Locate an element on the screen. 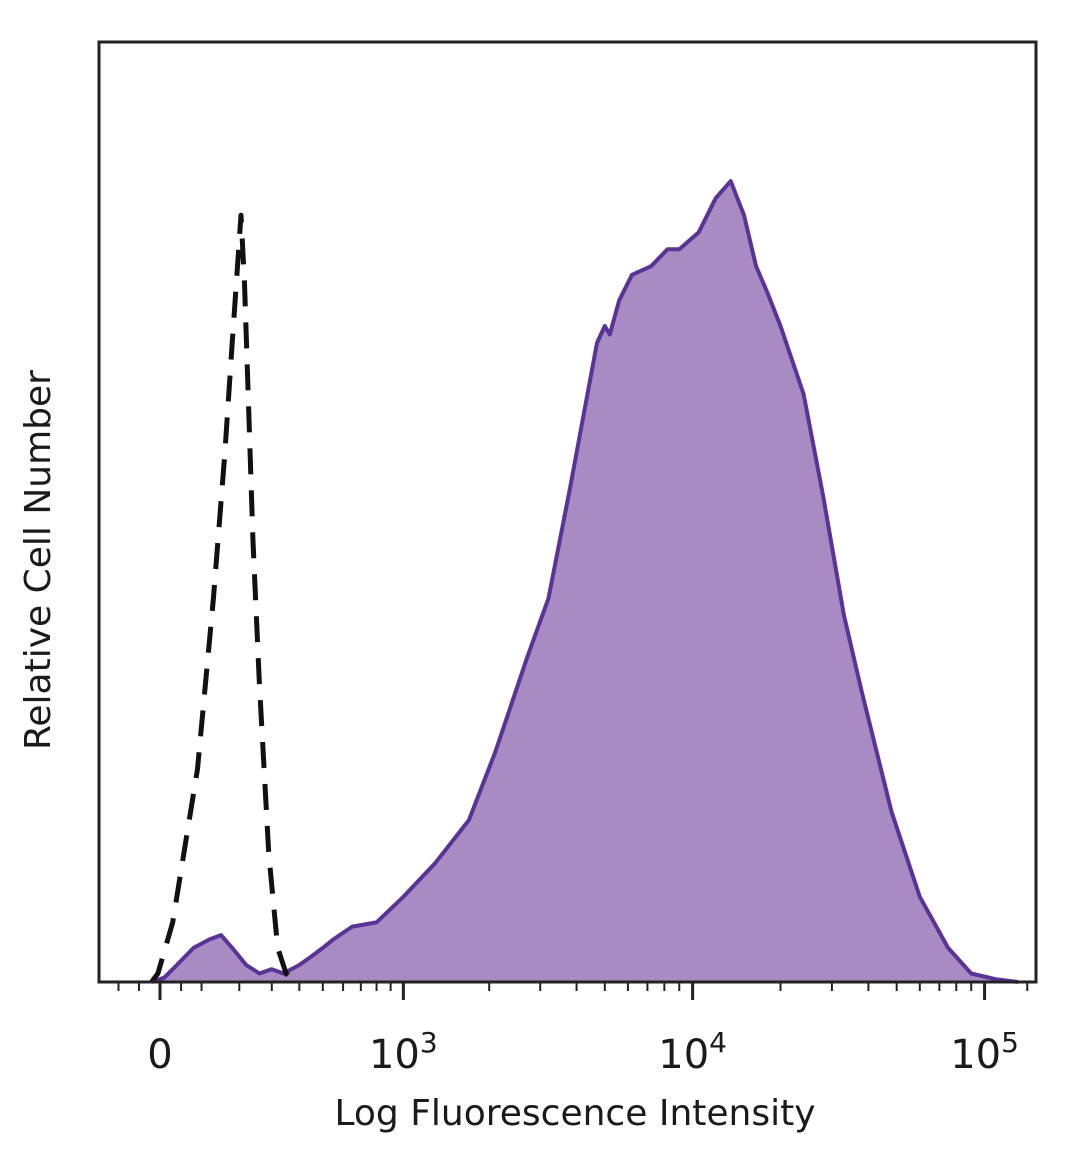  x-tick-label: 105 is located at coordinates (984, 1052).